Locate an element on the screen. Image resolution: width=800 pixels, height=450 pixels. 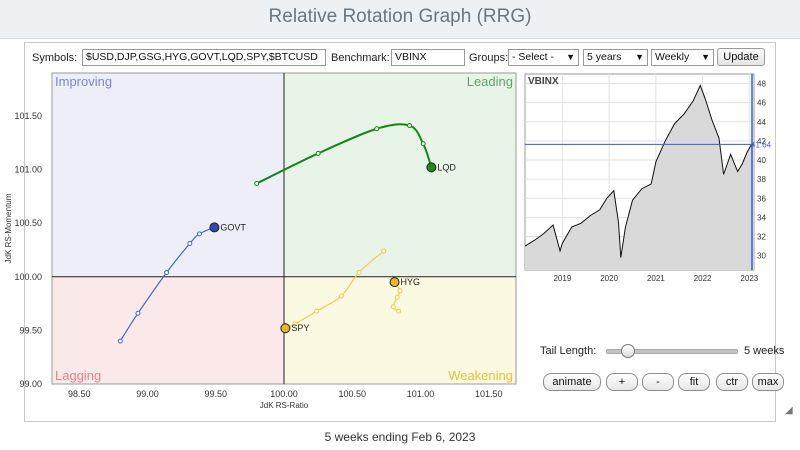
period-select-value: 5 years is located at coordinates (604, 57).